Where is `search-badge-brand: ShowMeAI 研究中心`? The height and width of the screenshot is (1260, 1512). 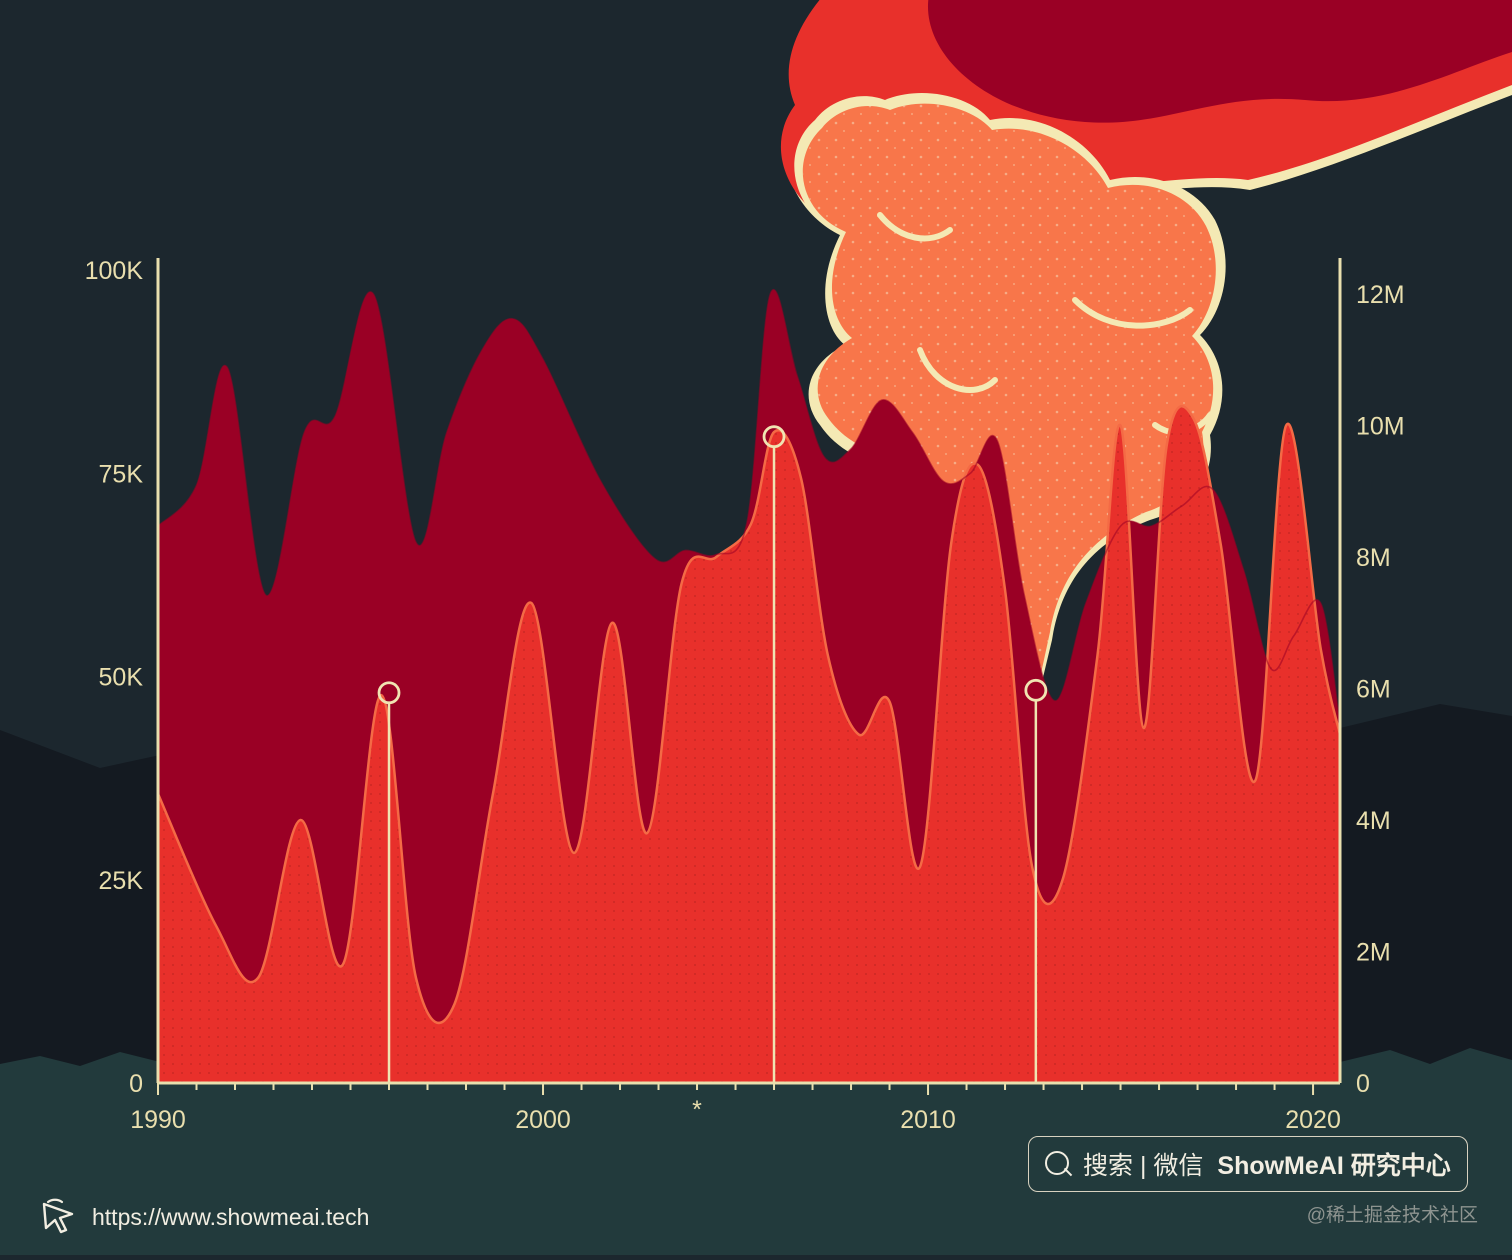 search-badge-brand: ShowMeAI 研究中心 is located at coordinates (1334, 1166).